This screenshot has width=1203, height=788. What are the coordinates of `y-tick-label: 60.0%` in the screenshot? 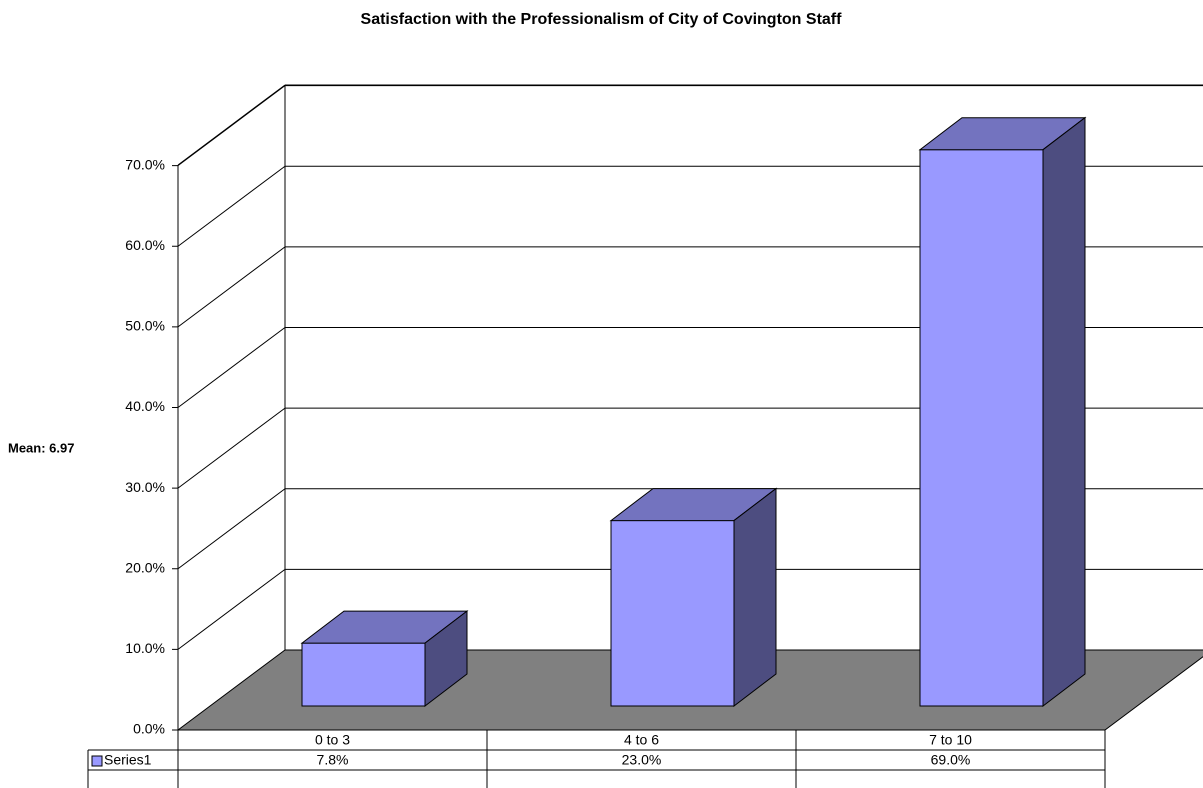 It's located at (145, 245).